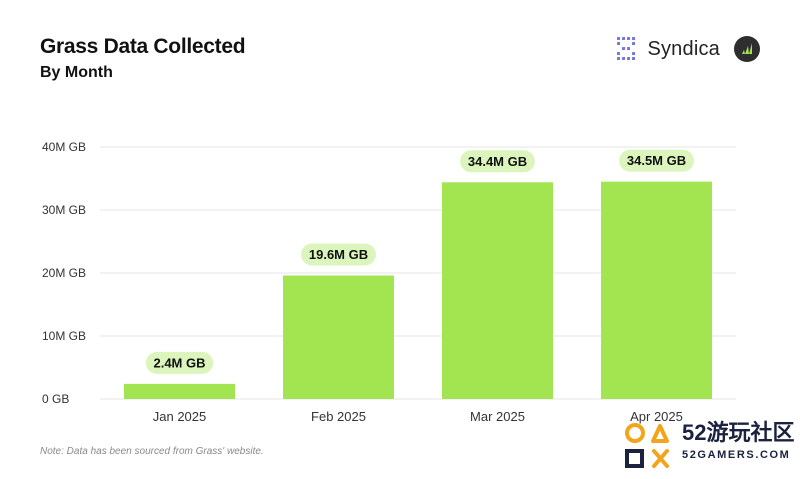  I want to click on y-tick-label: 20M GB, so click(64, 273).